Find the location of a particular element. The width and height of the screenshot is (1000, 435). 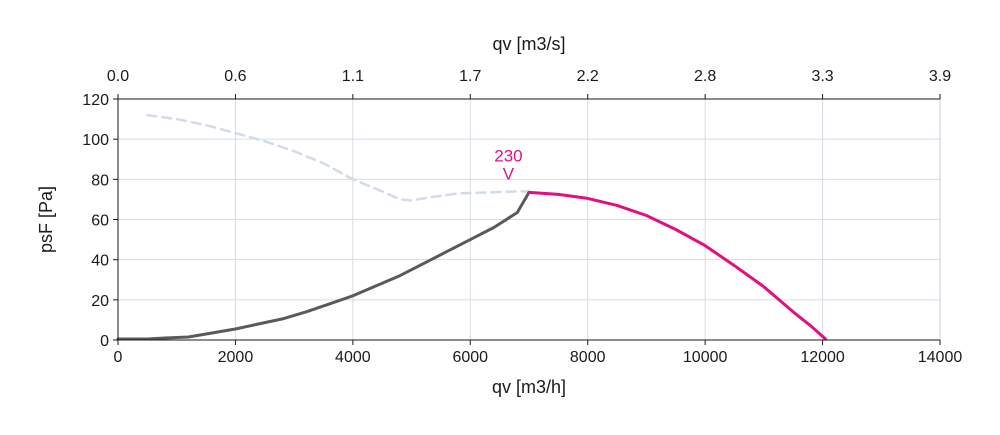

left-tick-label: 40 is located at coordinates (100, 261).